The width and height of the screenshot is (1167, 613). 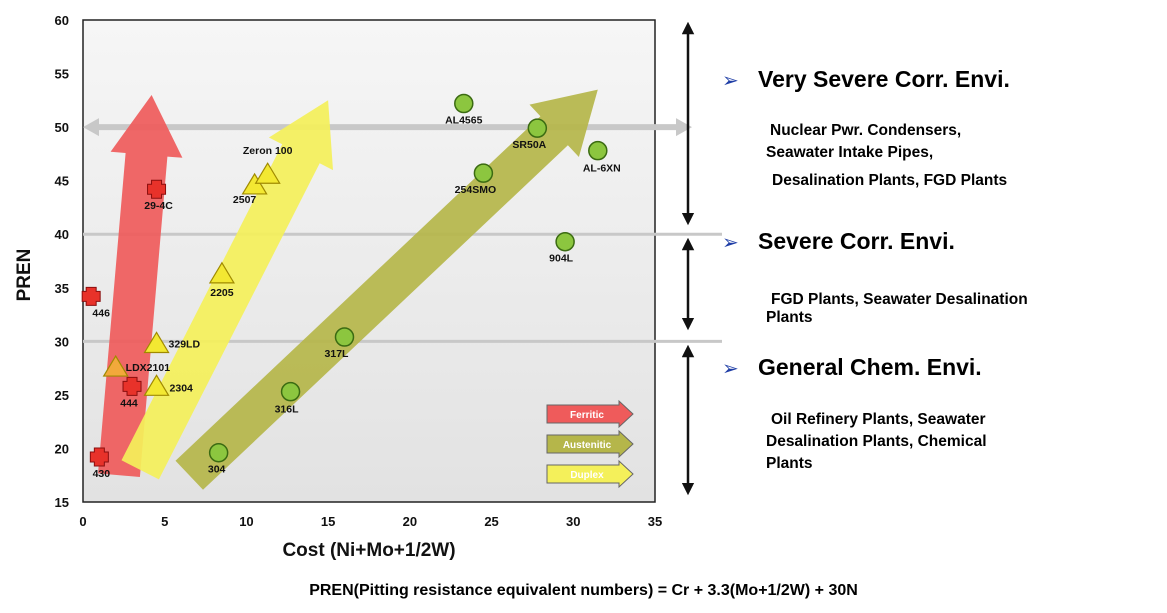 I want to click on y-axis-title: PREN, so click(x=24, y=275).